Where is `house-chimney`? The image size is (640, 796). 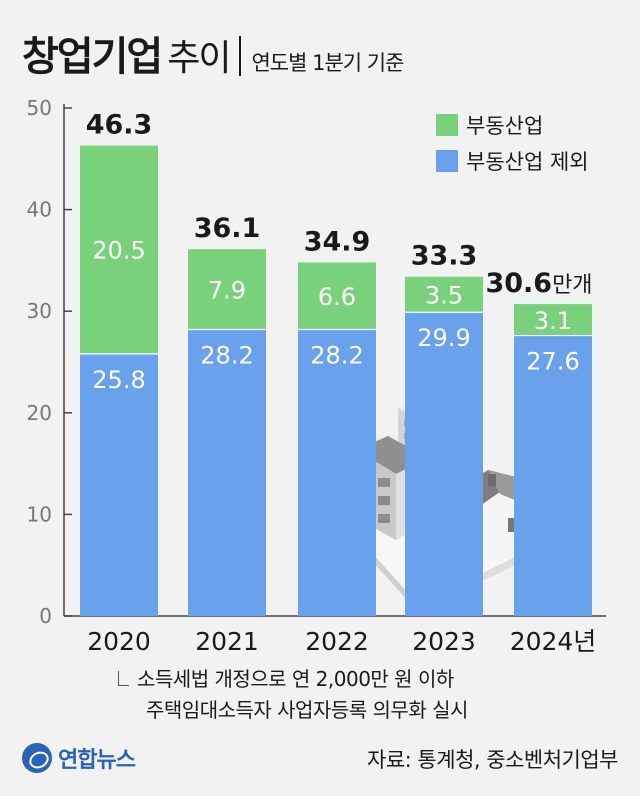
house-chimney is located at coordinates (492, 480).